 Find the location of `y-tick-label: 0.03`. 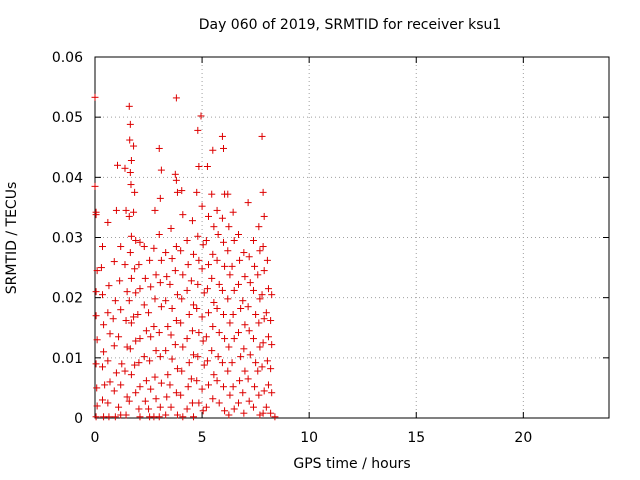

y-tick-label: 0.03 is located at coordinates (67, 239).